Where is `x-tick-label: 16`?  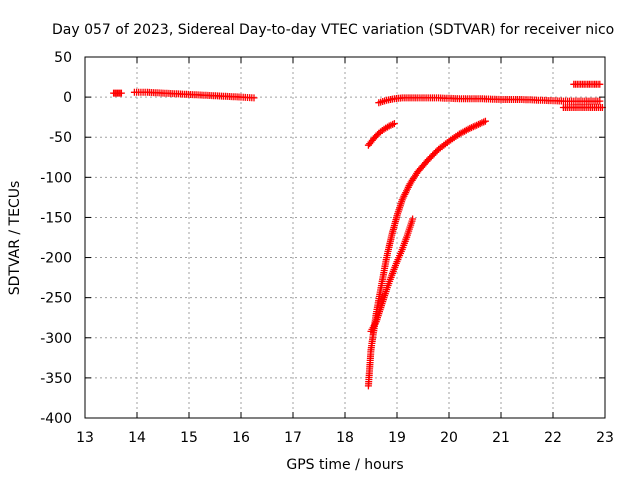
x-tick-label: 16 is located at coordinates (241, 438).